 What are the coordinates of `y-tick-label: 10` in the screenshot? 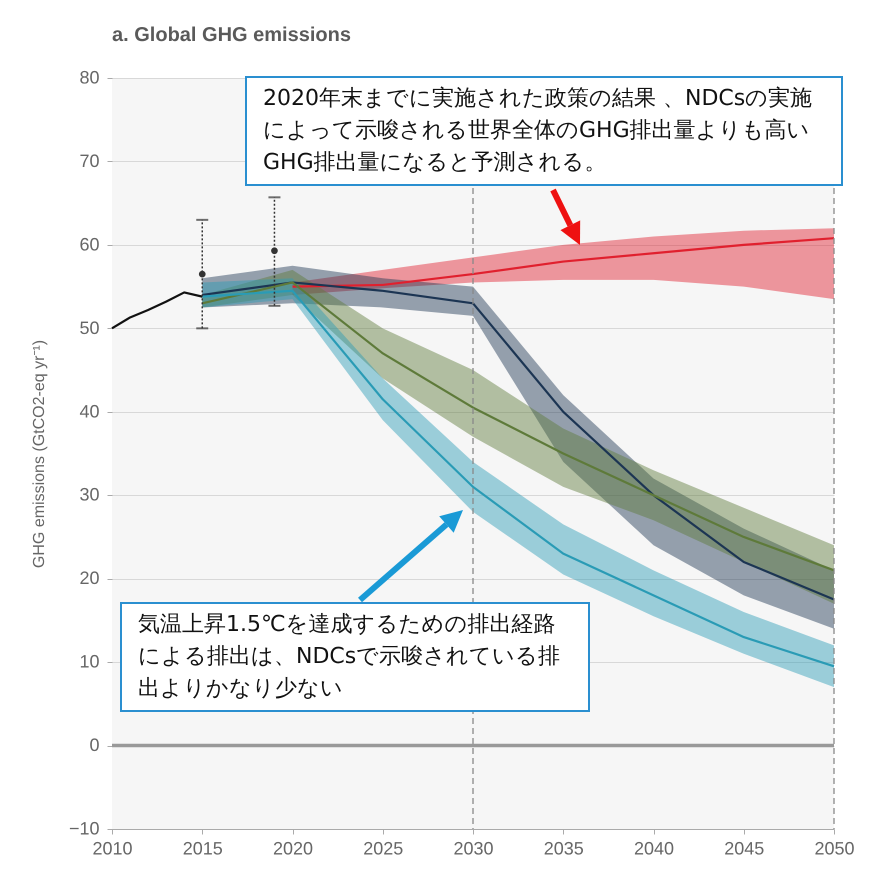 It's located at (89, 662).